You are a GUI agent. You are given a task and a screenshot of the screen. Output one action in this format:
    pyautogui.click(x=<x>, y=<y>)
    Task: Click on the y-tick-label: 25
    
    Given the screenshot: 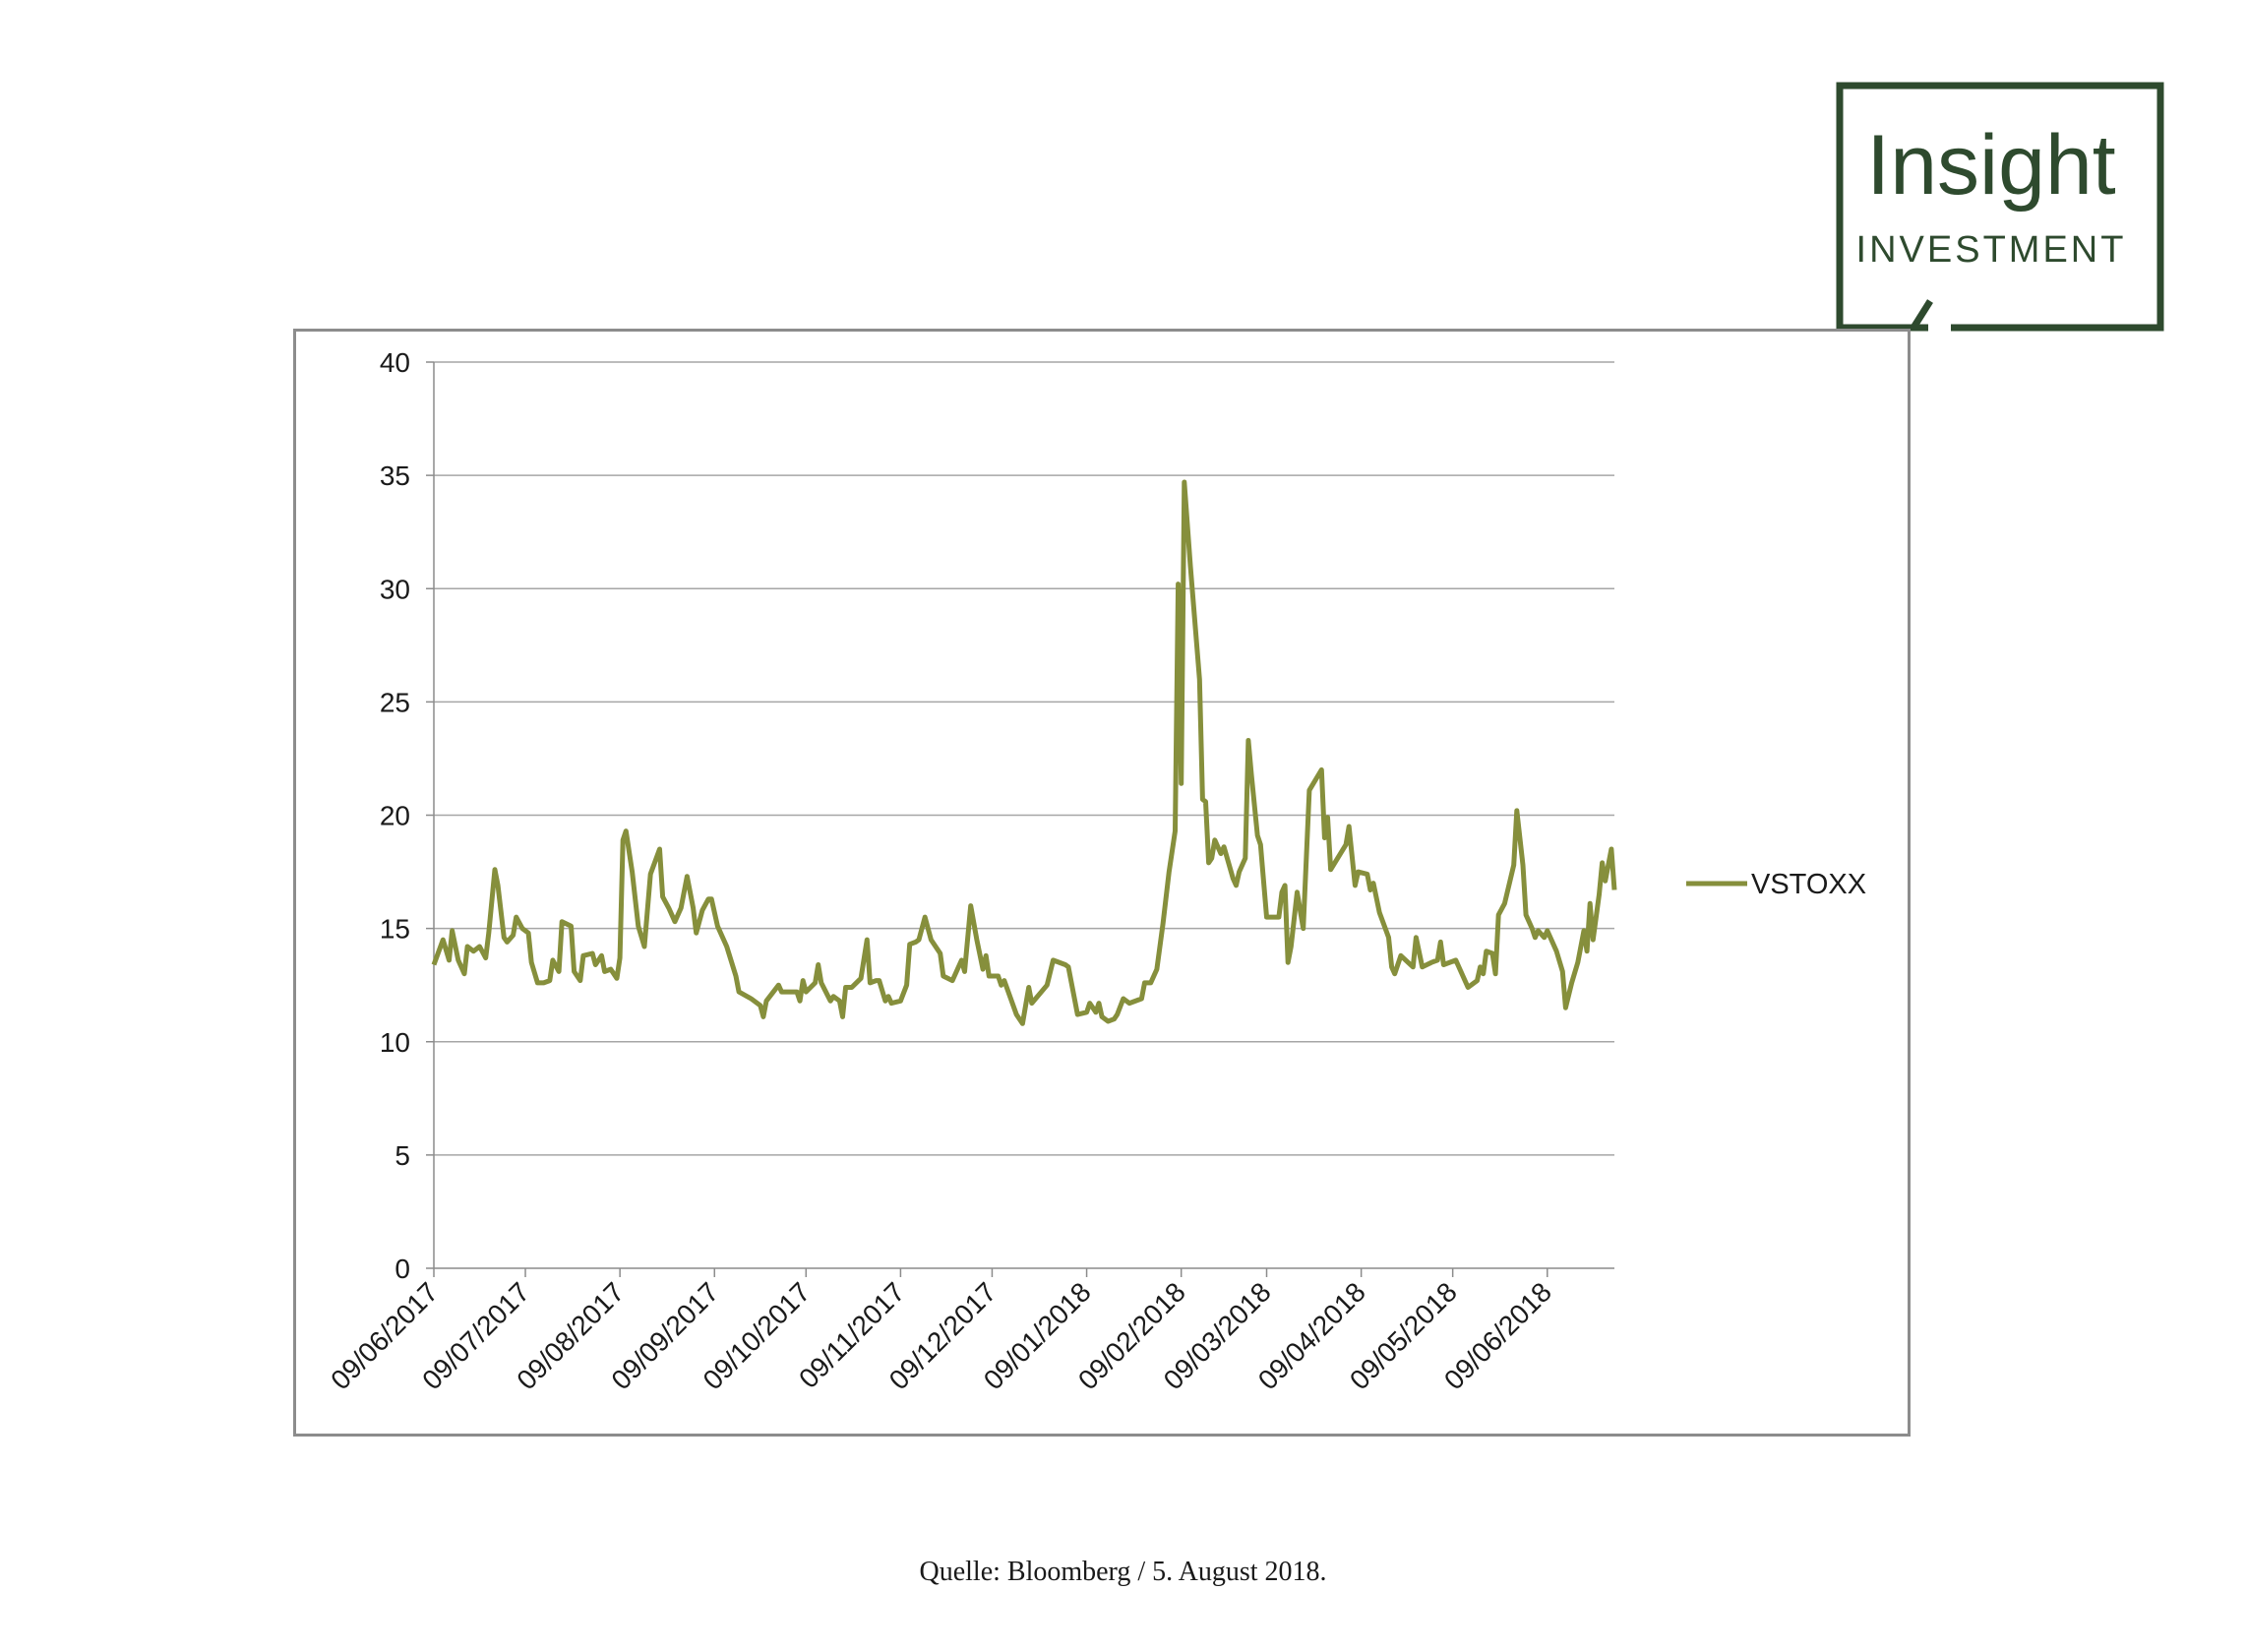 What is the action you would take?
    pyautogui.click(x=395, y=702)
    